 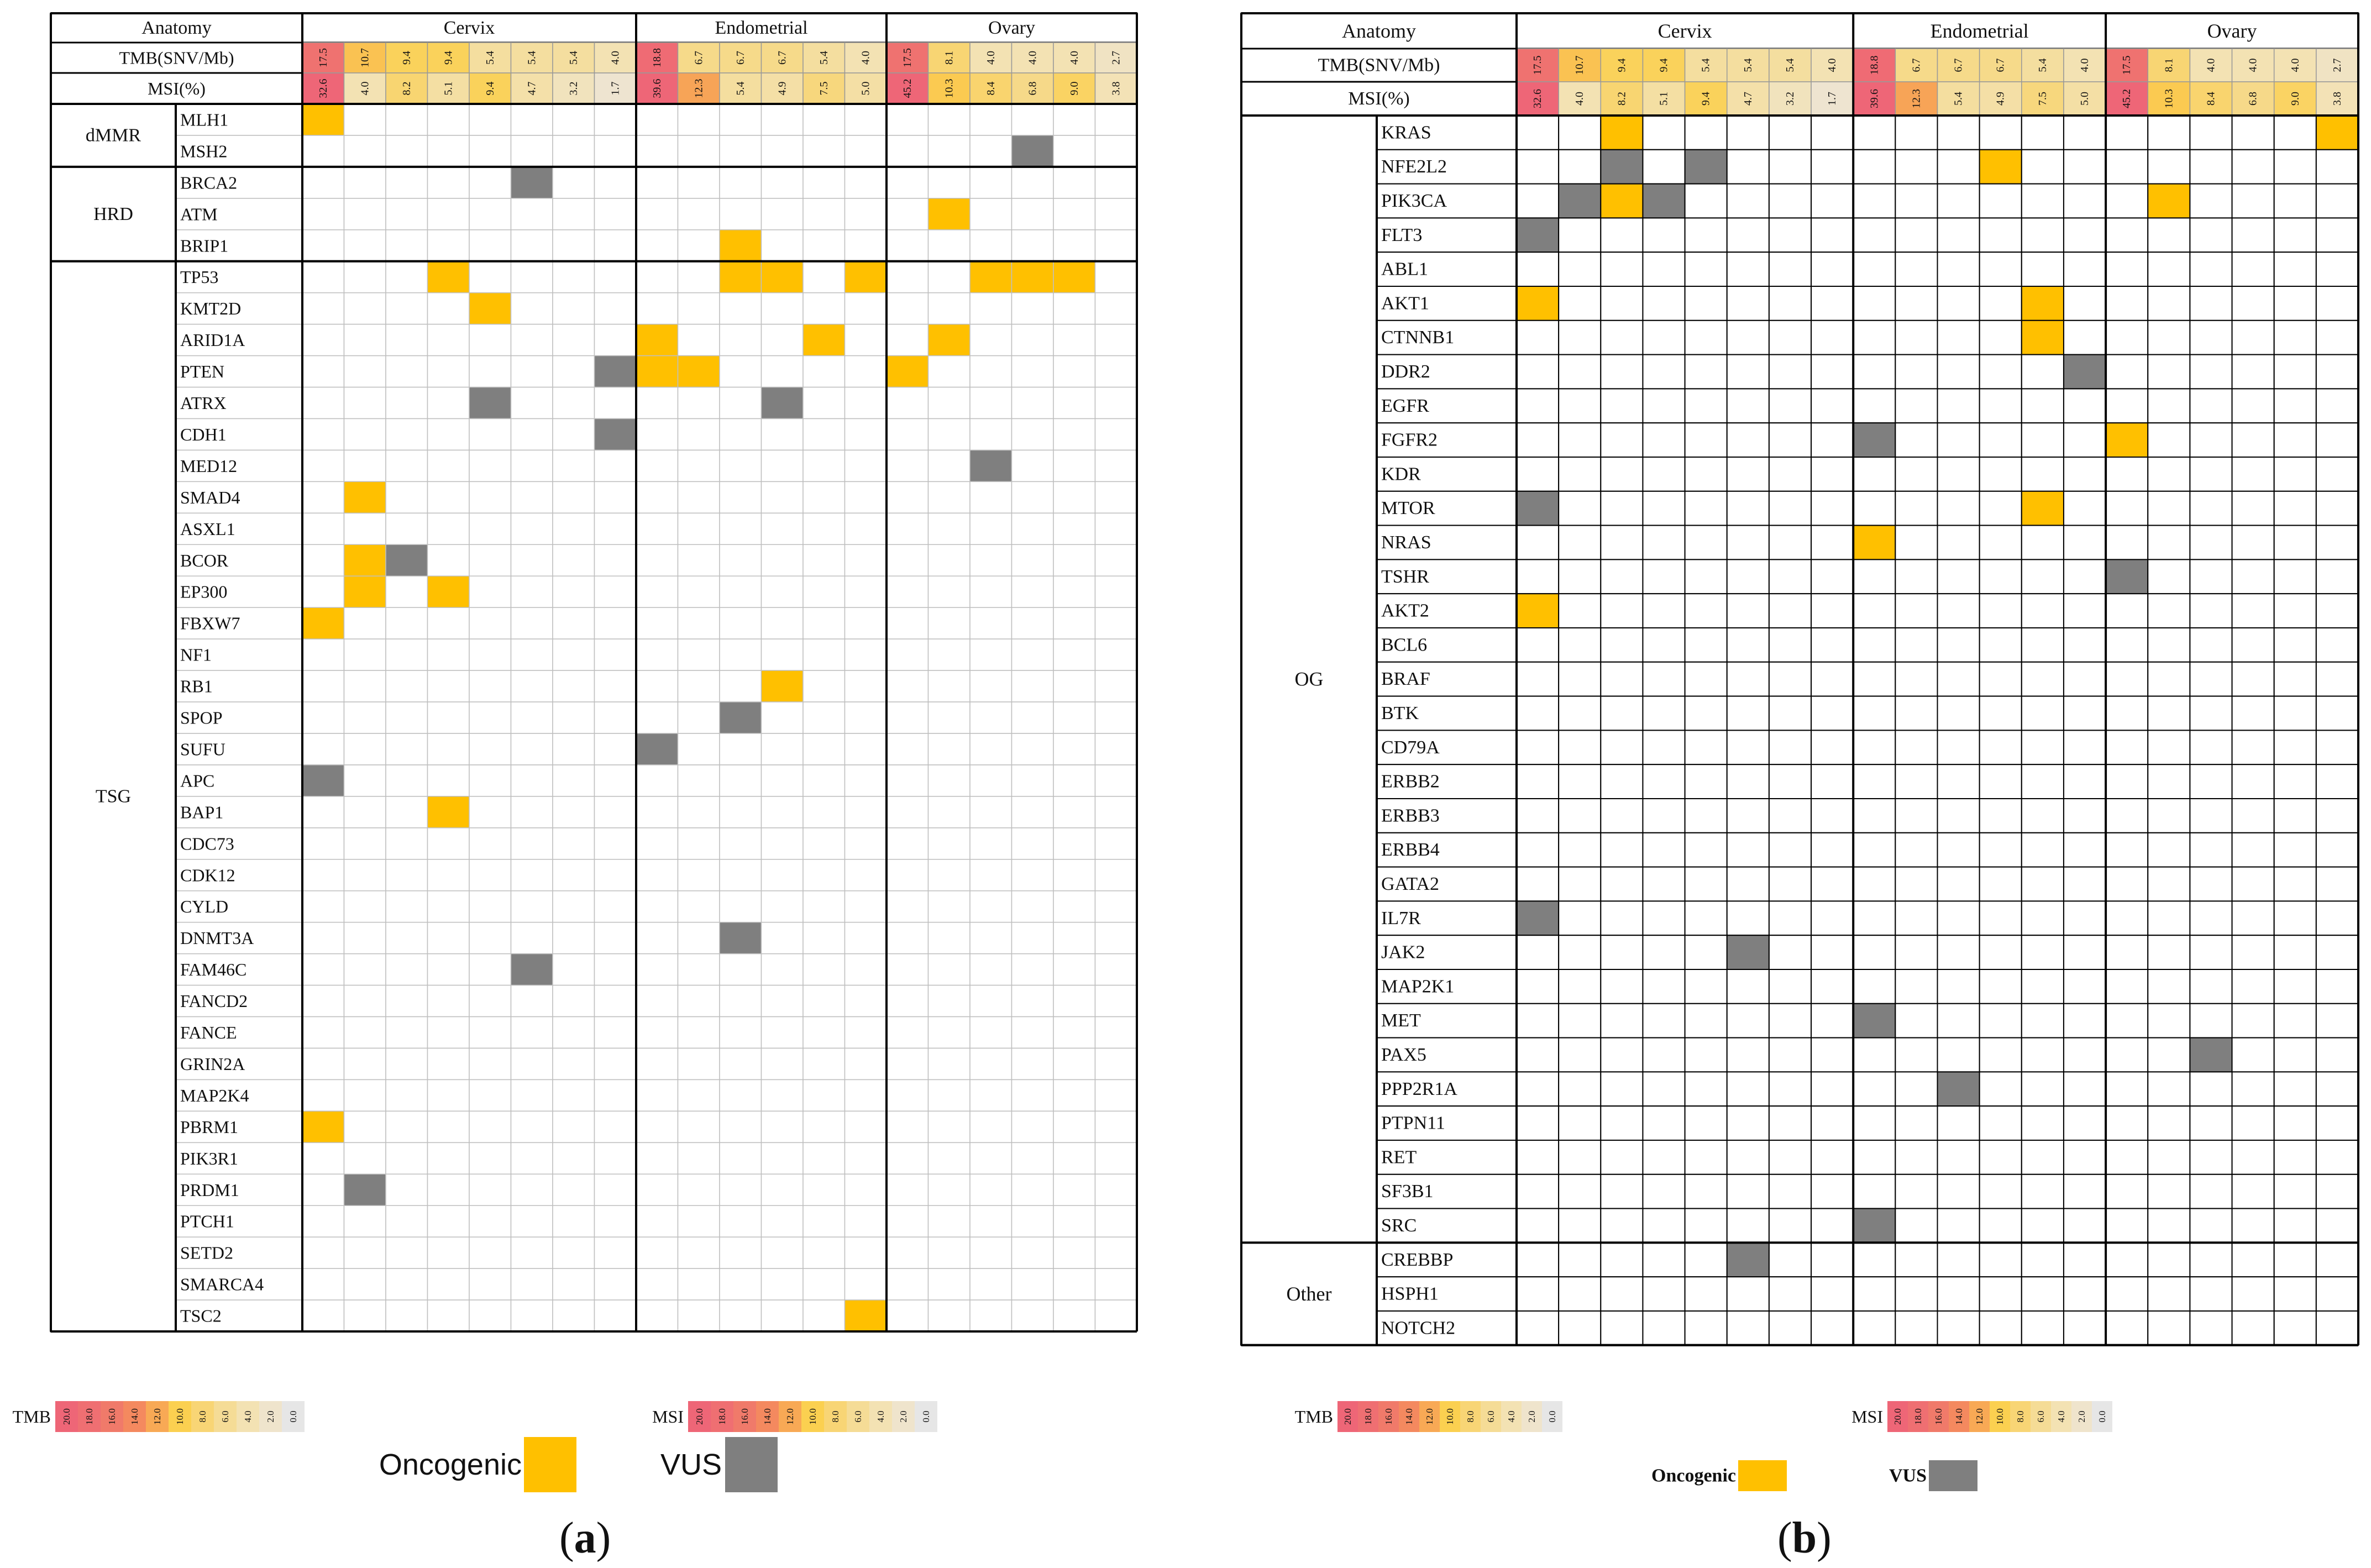 I want to click on panel-b-label: (b), so click(x=1805, y=1538).